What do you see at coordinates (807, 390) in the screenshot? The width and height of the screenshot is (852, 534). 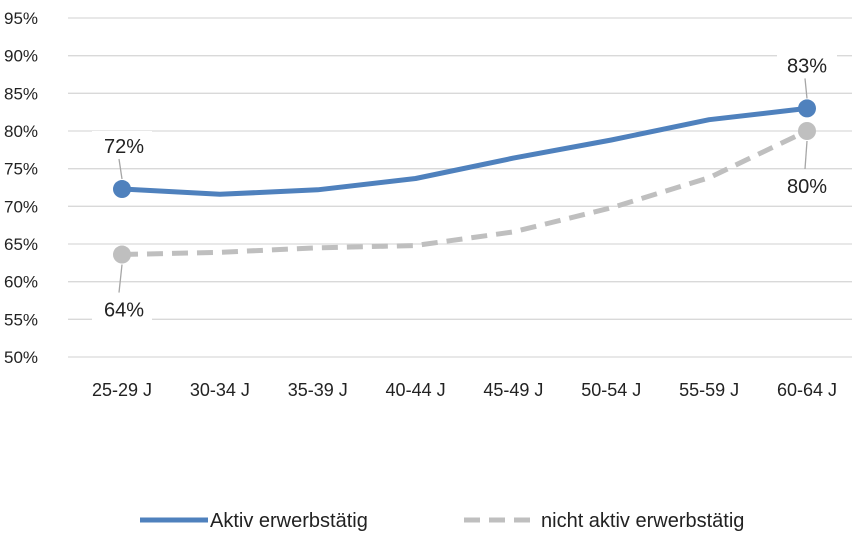 I see `x-tick-label: 60-64 J` at bounding box center [807, 390].